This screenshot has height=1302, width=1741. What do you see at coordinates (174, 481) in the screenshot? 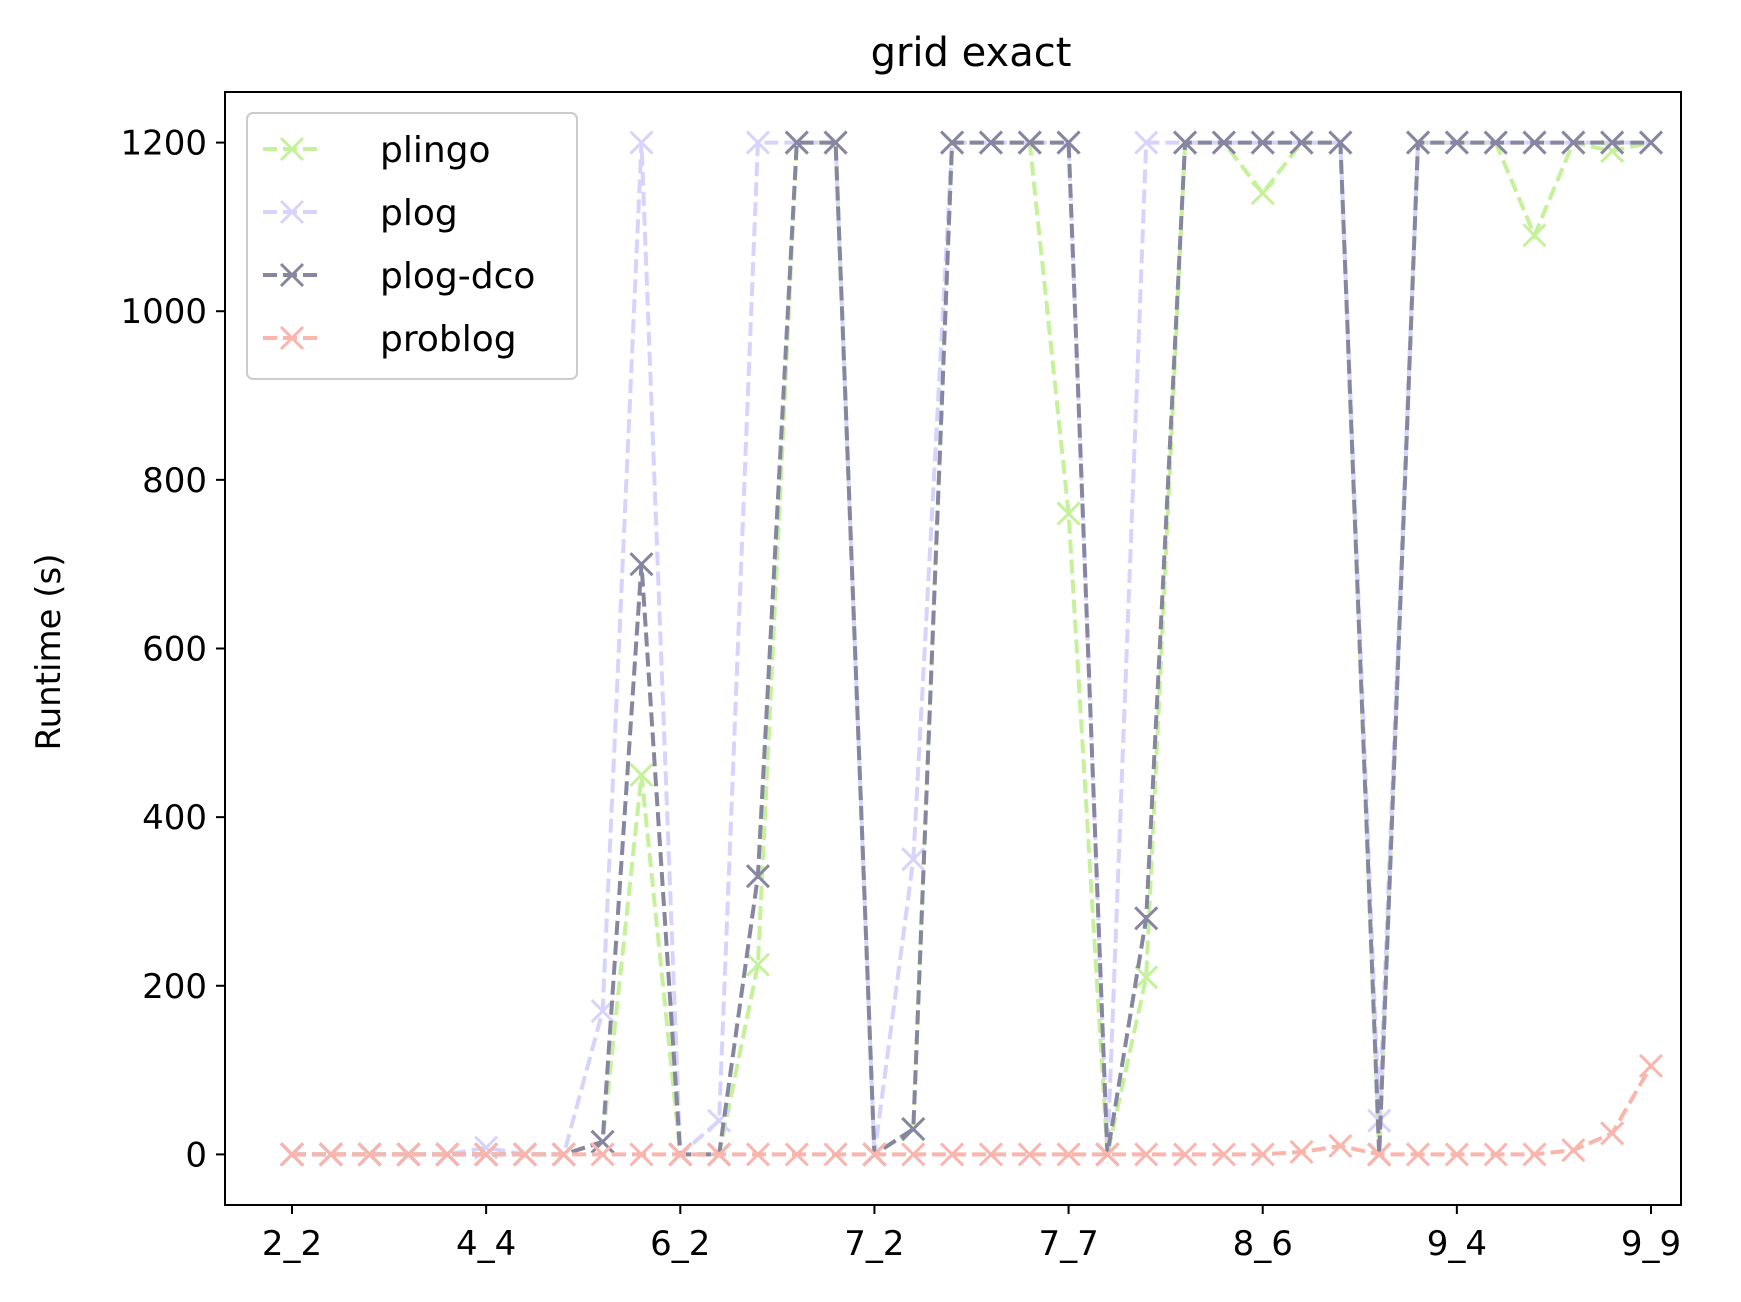
I see `y-tick-label: 800` at bounding box center [174, 481].